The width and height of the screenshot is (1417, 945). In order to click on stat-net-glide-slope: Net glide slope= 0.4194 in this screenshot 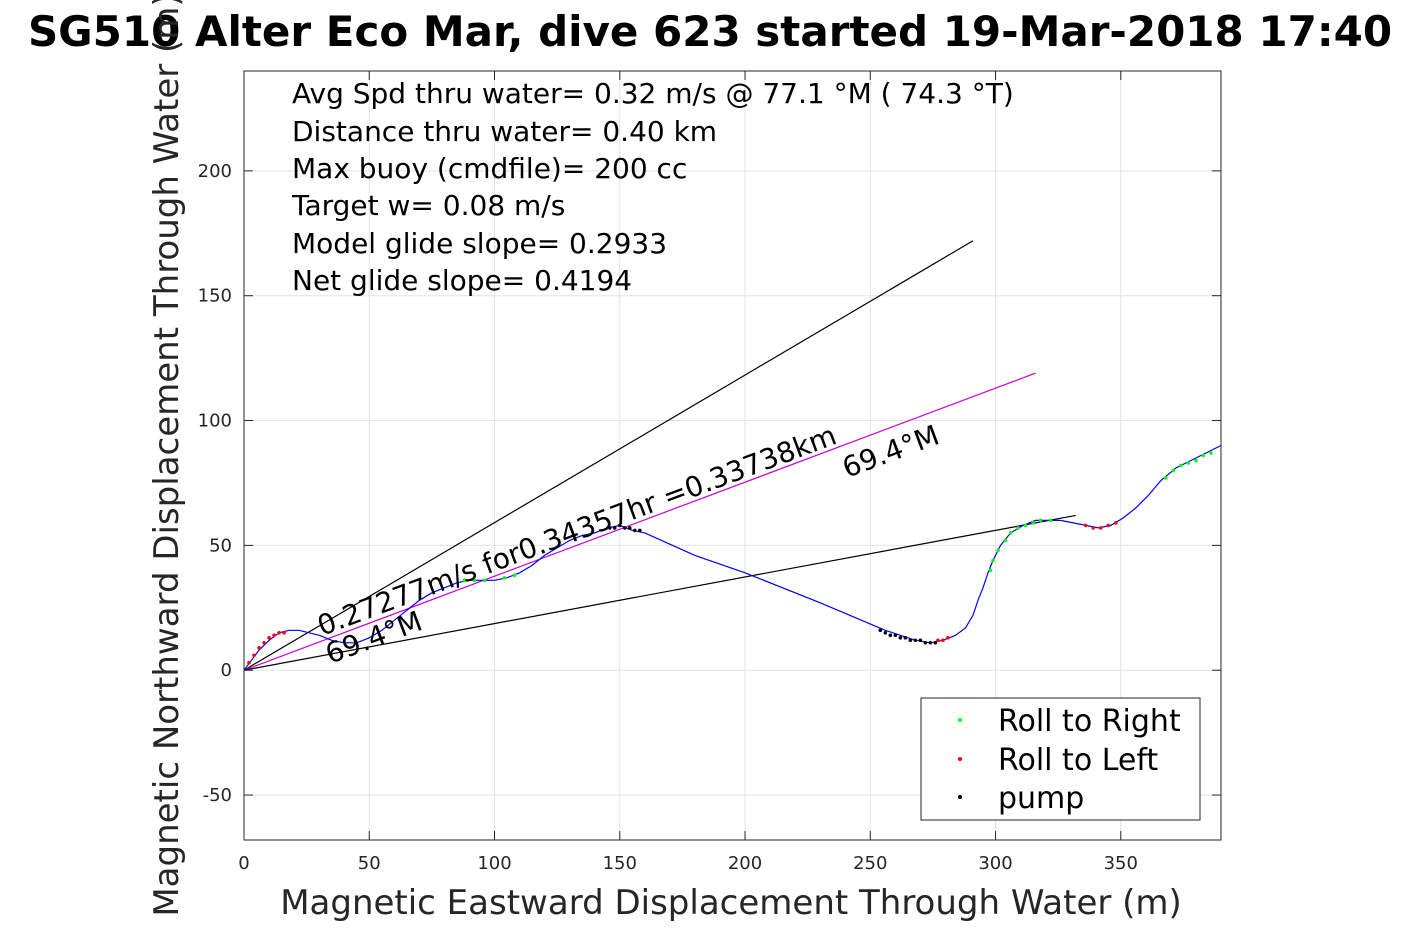, I will do `click(462, 280)`.